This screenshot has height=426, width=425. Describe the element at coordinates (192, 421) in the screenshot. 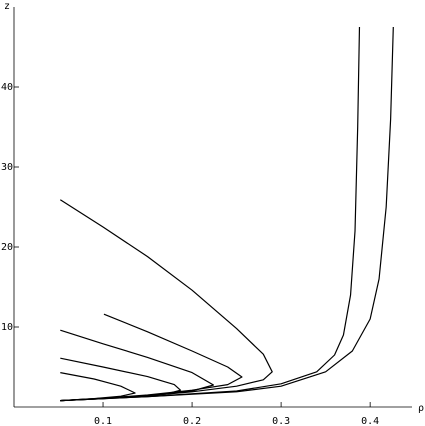

I see `x-tick-label: 0.2` at that location.